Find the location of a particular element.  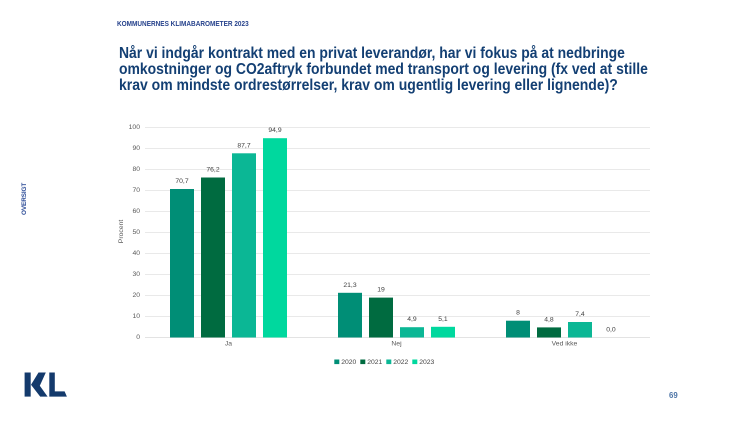

svg-text: Ja is located at coordinates (228, 343).